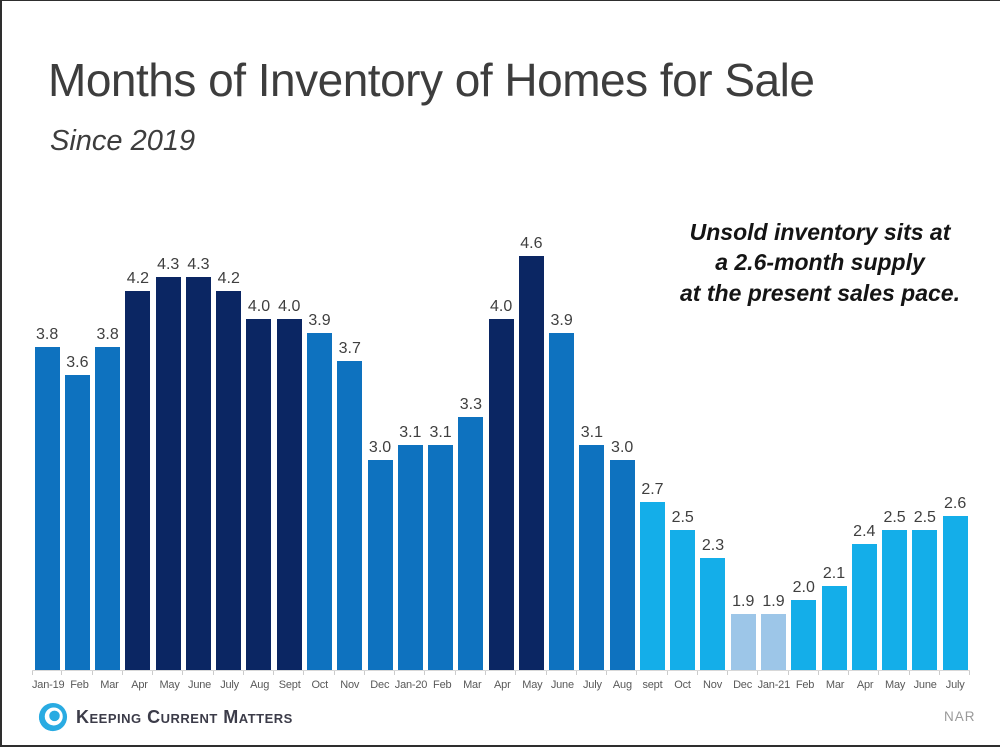 This screenshot has width=1000, height=747. I want to click on bar-slot: 4.3, so click(198, 455).